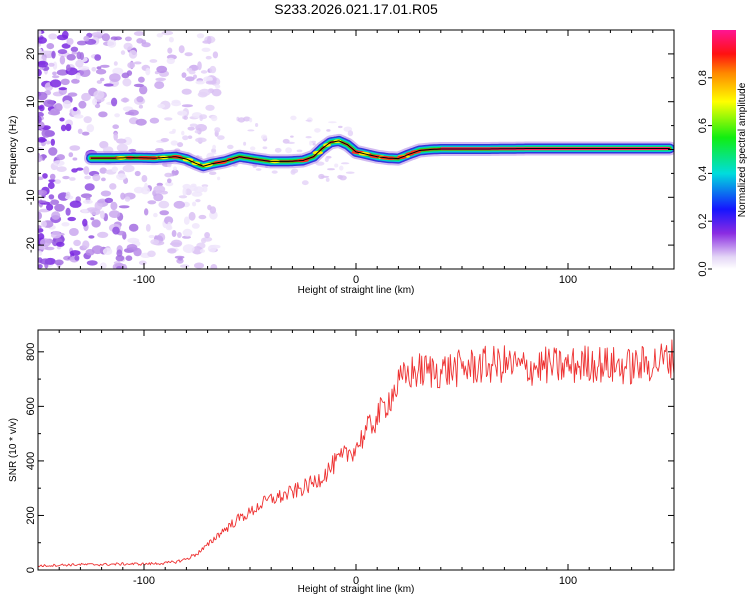  What do you see at coordinates (703, 125) in the screenshot?
I see `colorbar-tick-label: 0.6` at bounding box center [703, 125].